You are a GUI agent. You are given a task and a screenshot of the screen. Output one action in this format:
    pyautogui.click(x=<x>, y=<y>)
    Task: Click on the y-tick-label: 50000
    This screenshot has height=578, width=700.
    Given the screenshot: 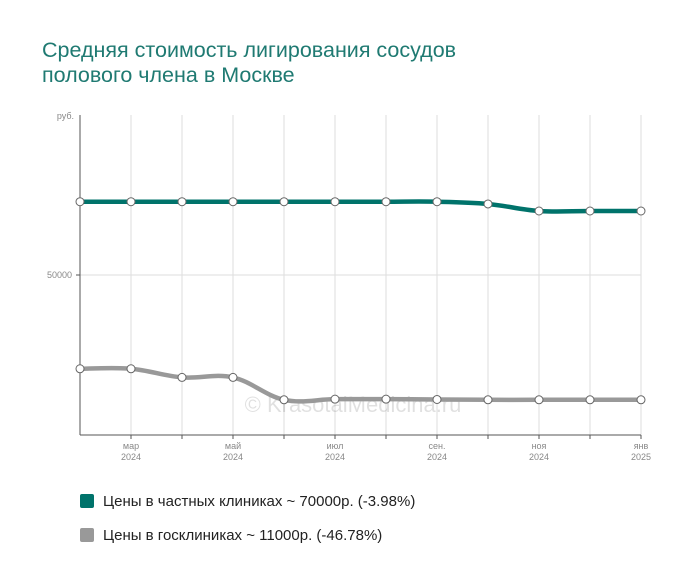 What is the action you would take?
    pyautogui.click(x=59, y=275)
    